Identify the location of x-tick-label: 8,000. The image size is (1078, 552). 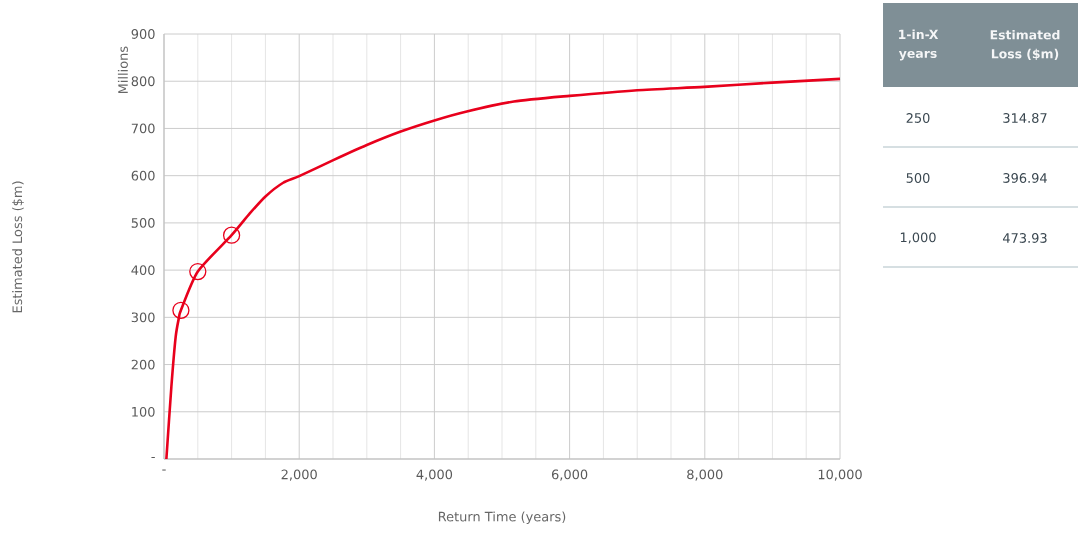
(705, 475).